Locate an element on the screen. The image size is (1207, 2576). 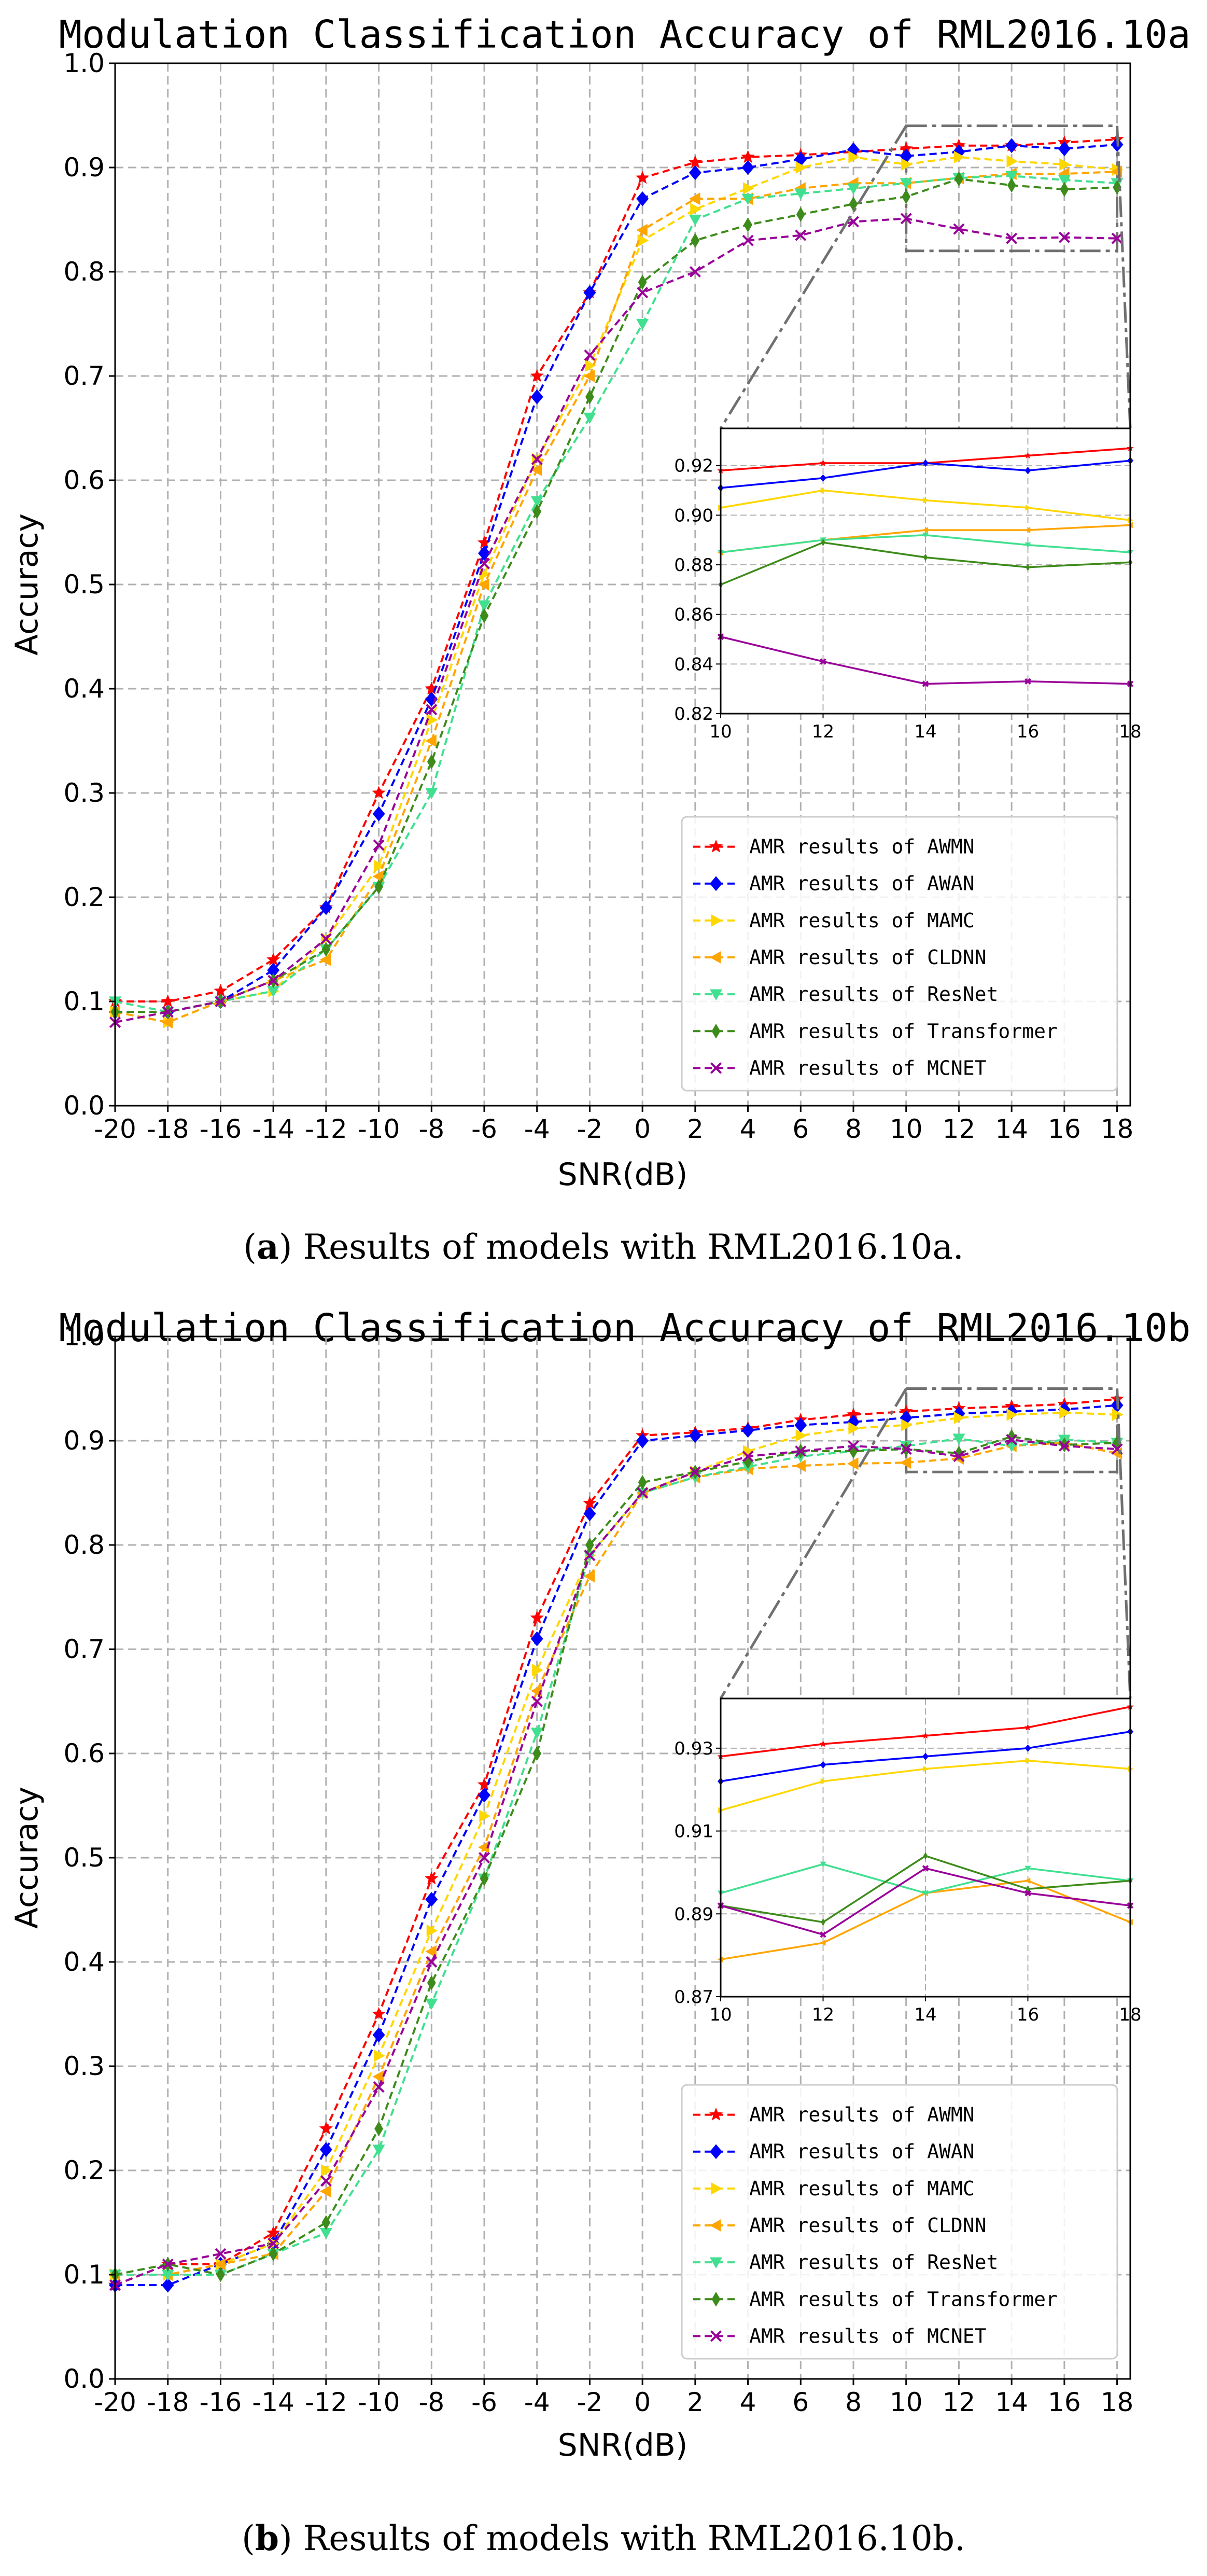
x-tick-label: -6 is located at coordinates (484, 1129).